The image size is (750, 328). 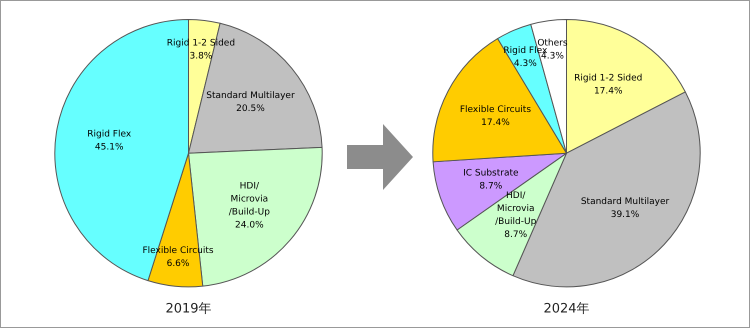 What do you see at coordinates (566, 309) in the screenshot?
I see `text: 2024年` at bounding box center [566, 309].